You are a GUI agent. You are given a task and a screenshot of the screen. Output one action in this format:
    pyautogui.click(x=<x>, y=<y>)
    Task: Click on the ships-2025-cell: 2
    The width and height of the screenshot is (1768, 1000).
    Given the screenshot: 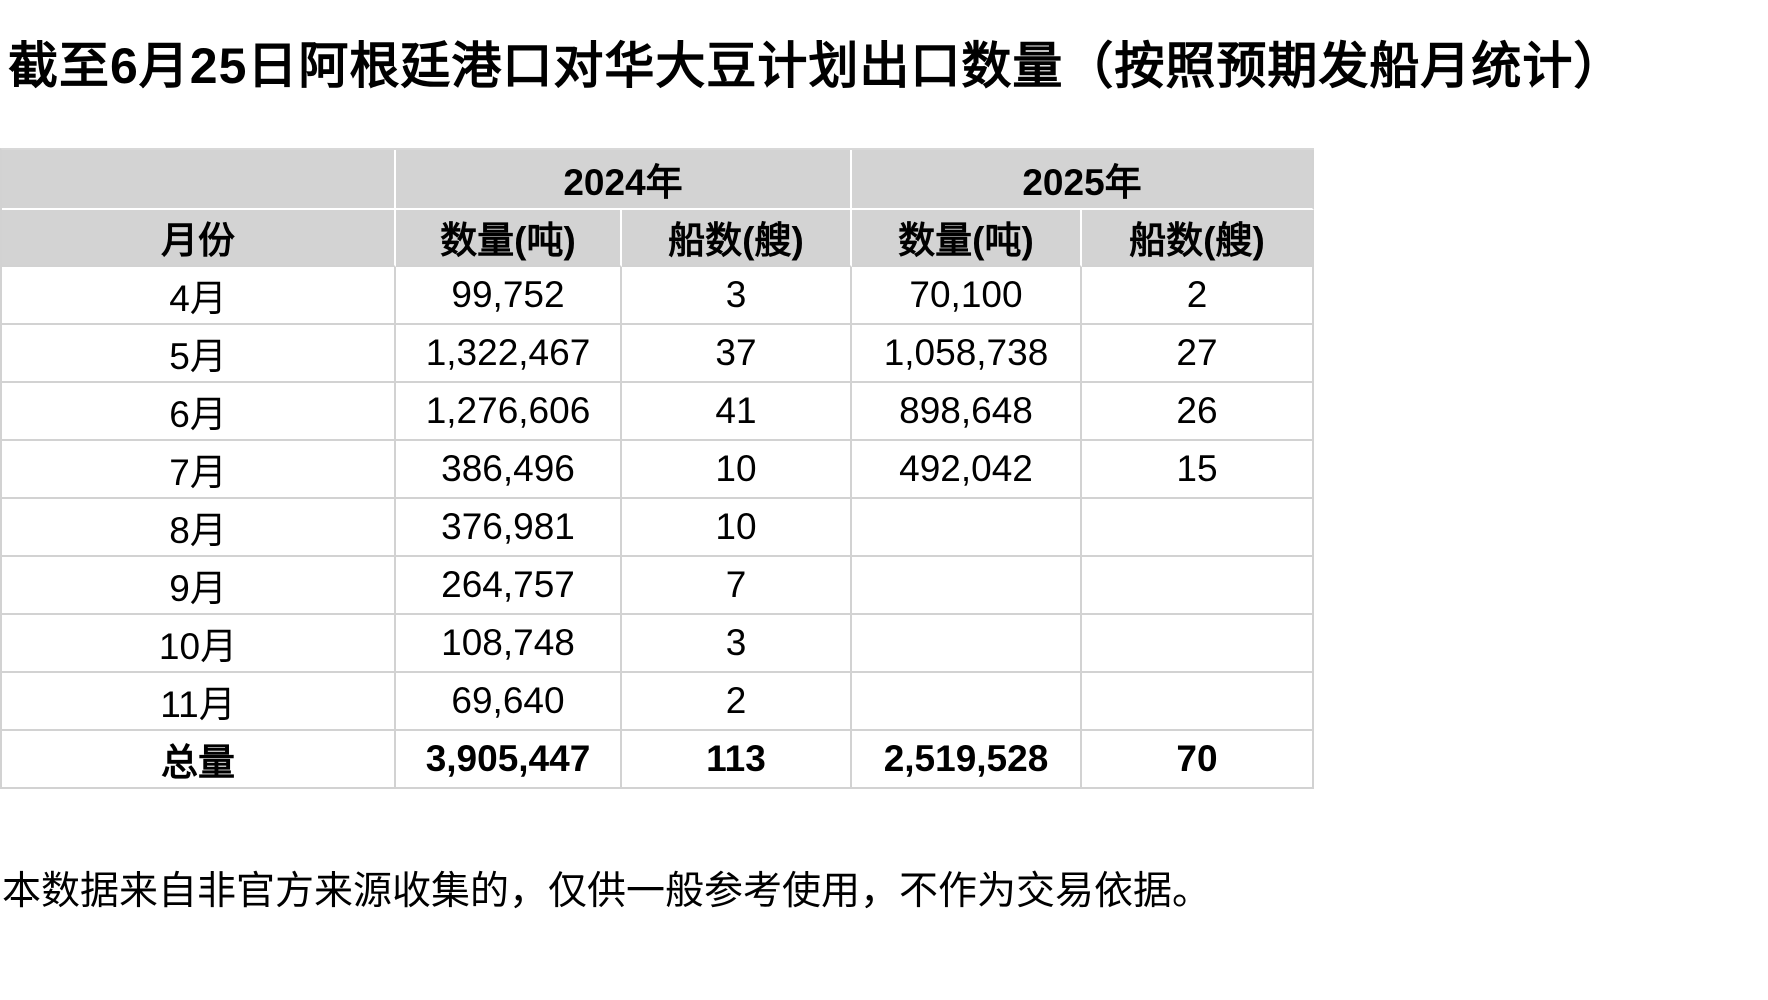 What is the action you would take?
    pyautogui.click(x=1198, y=295)
    